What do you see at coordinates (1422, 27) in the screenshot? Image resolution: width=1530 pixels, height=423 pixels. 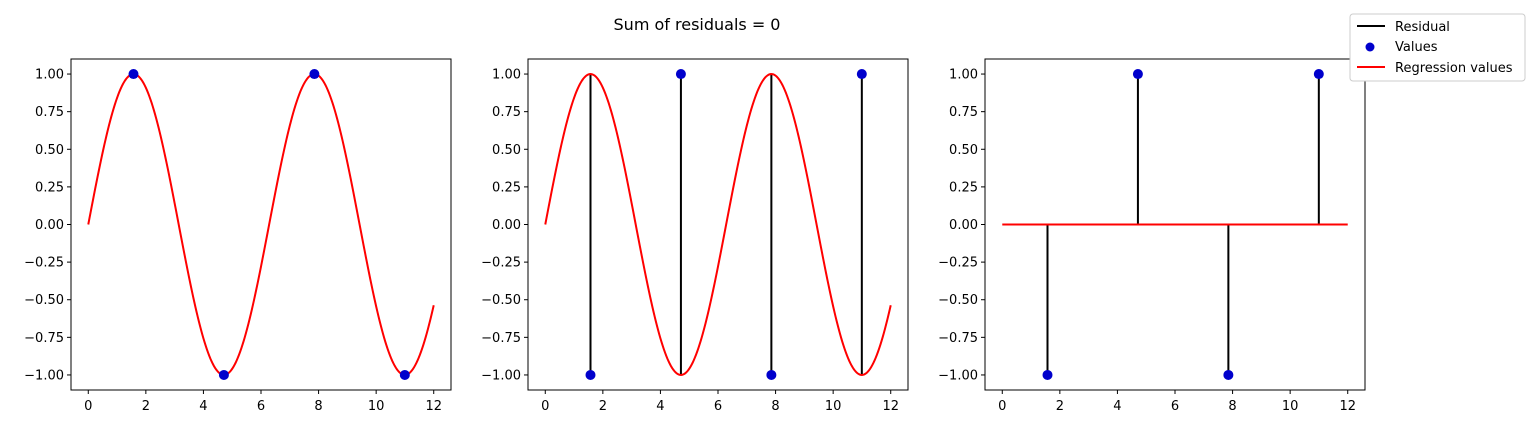 I see `legend-label-residual: Residual` at bounding box center [1422, 27].